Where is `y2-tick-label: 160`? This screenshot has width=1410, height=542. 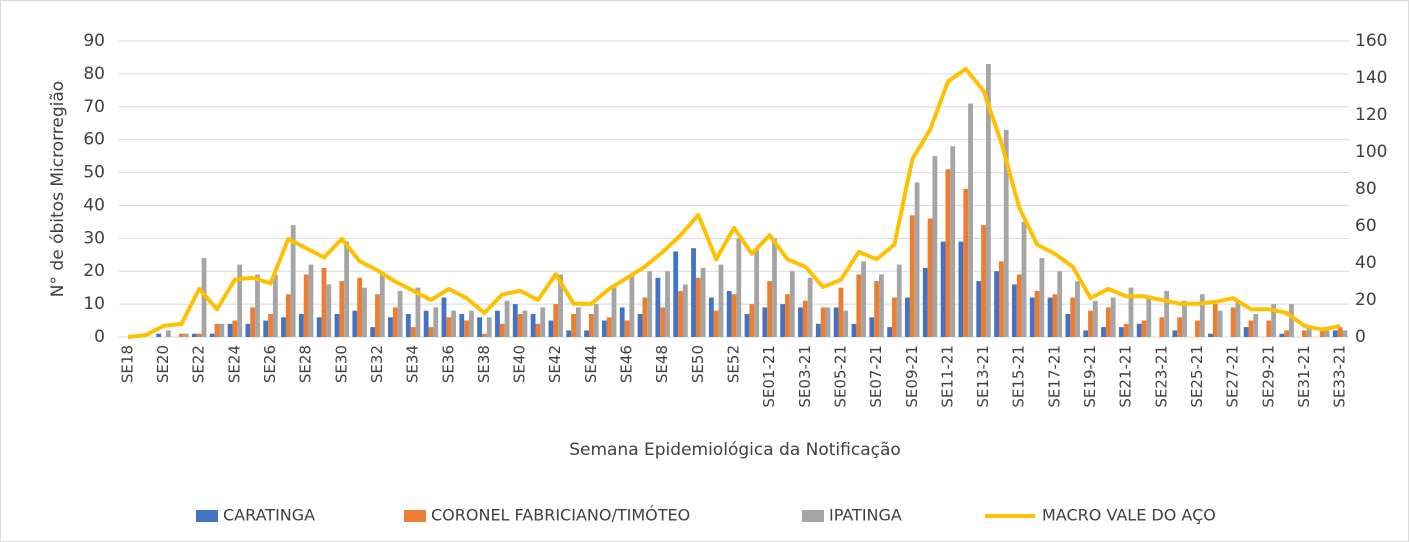 y2-tick-label: 160 is located at coordinates (1371, 41).